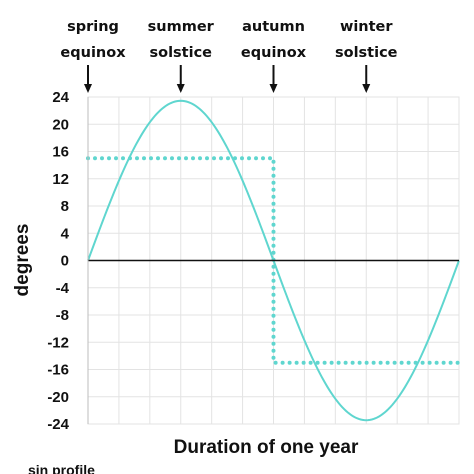  Describe the element at coordinates (61, 468) in the screenshot. I see `chart-caption: sin profile` at that location.